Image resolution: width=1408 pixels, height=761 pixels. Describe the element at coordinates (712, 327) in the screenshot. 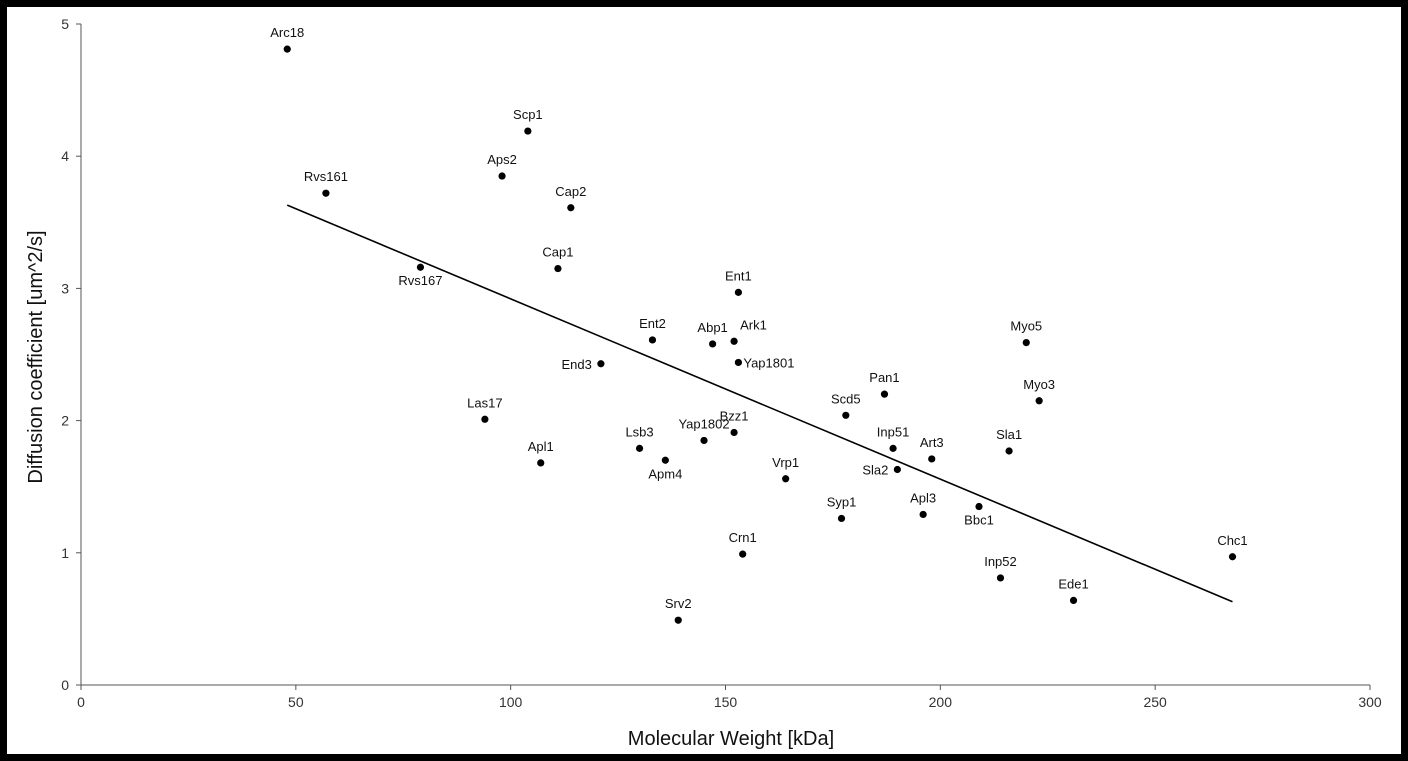

I see `point-label: Abp1` at that location.